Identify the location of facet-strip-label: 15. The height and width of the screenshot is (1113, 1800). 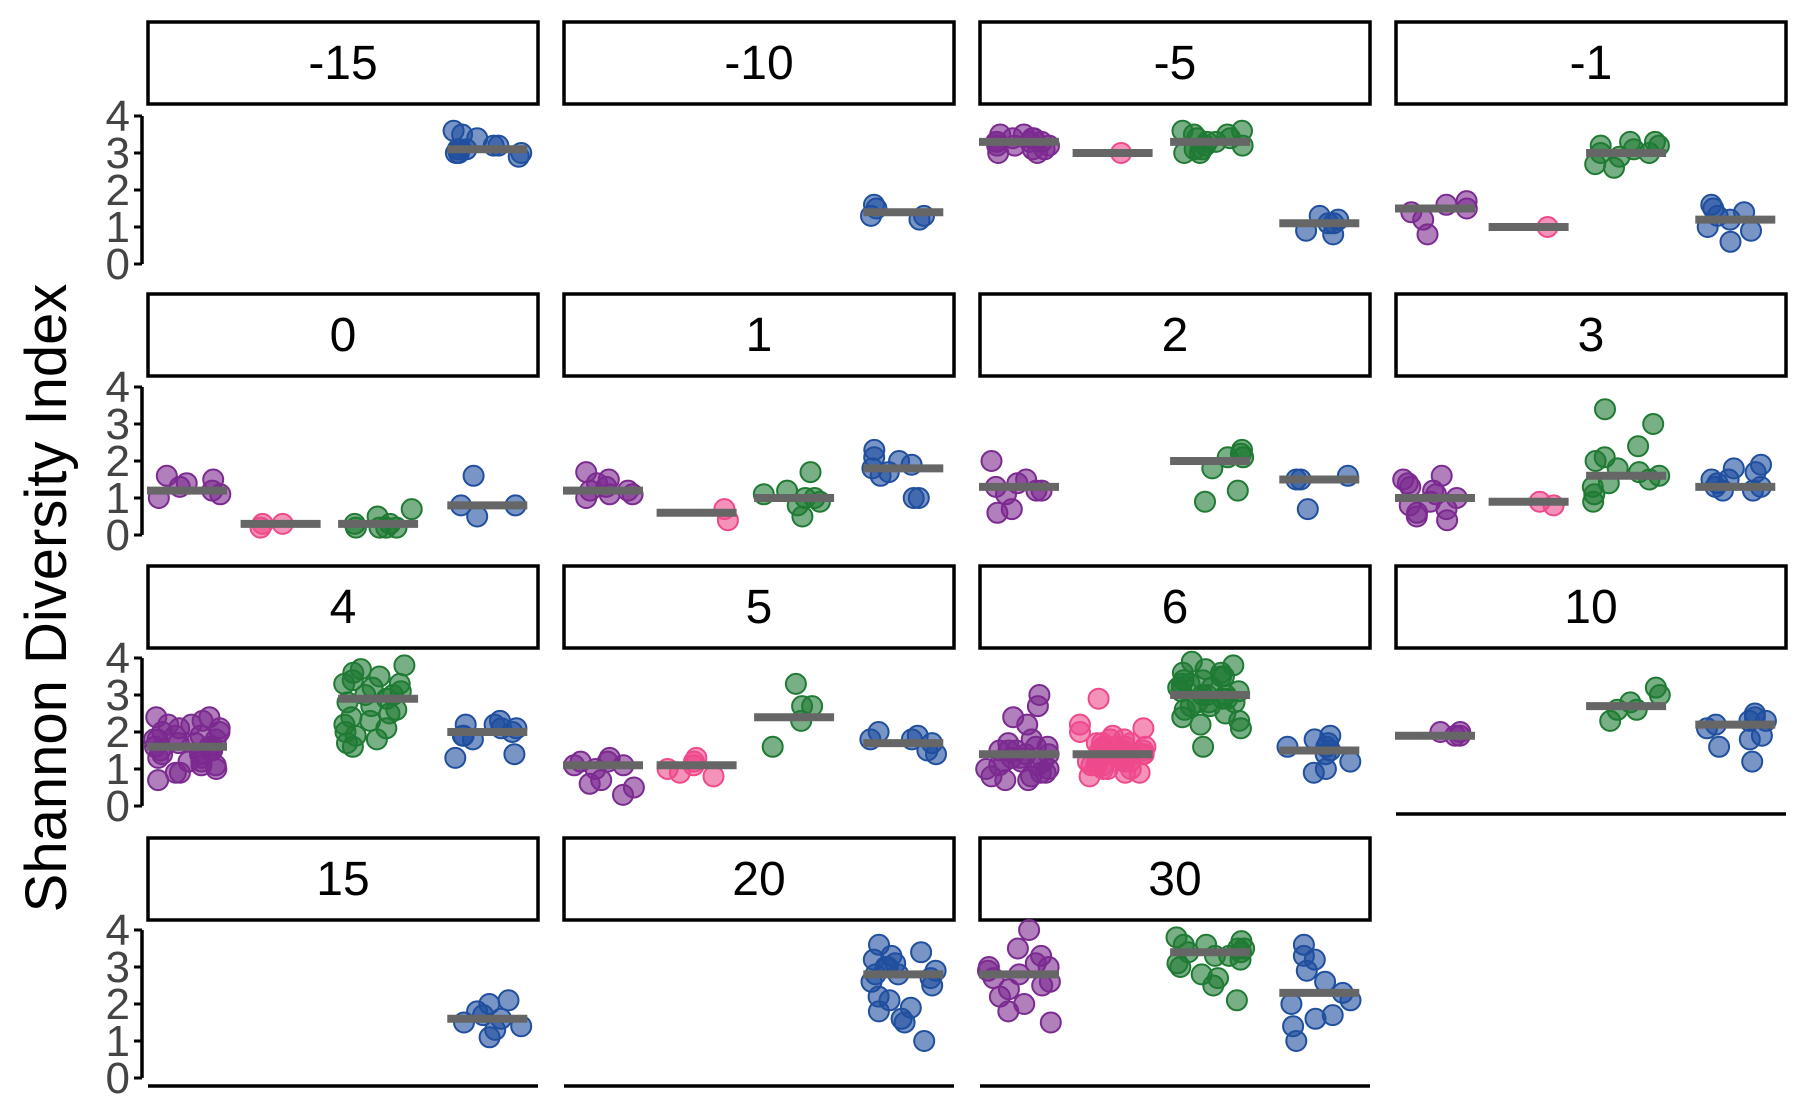
(342, 879).